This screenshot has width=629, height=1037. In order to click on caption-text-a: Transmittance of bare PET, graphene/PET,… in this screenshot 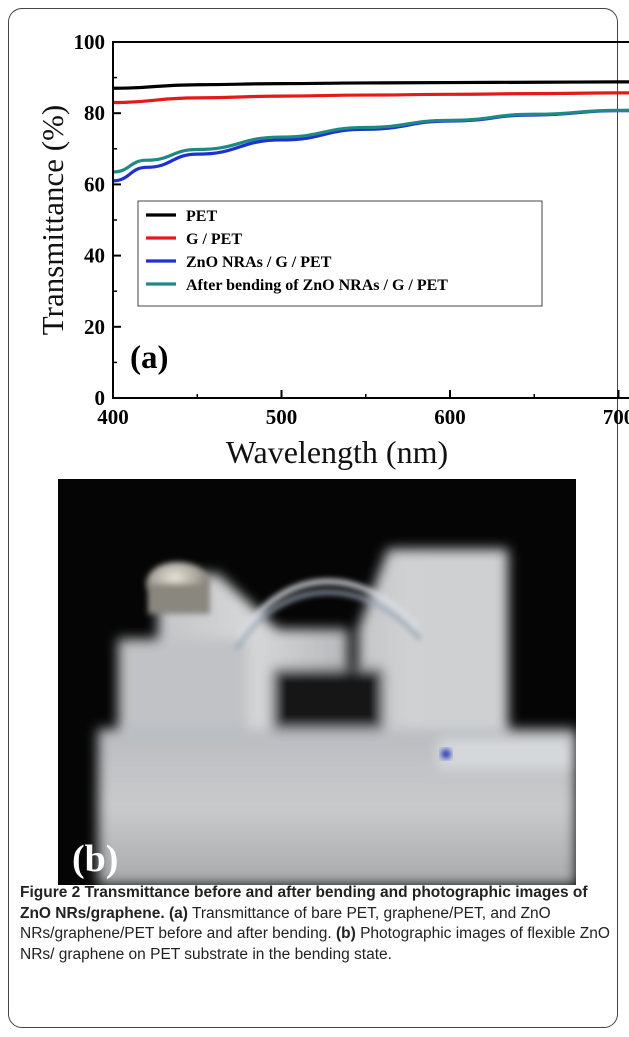, I will do `click(285, 923)`.